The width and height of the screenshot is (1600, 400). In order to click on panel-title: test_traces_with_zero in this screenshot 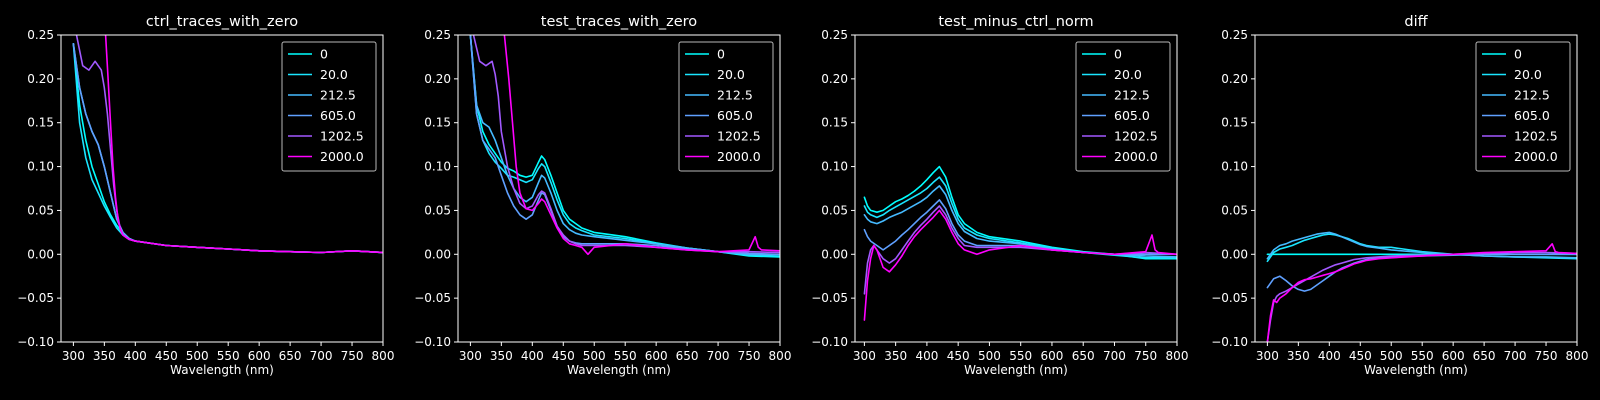, I will do `click(619, 22)`.